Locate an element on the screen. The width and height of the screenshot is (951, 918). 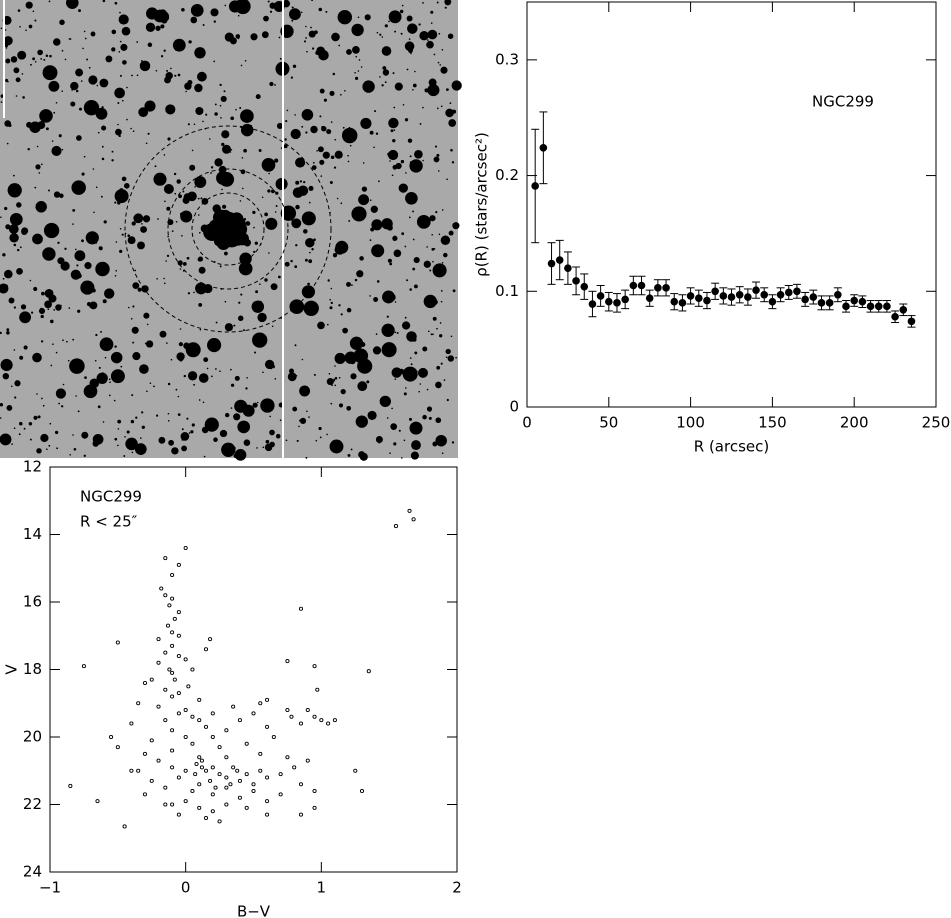
y-tick-label: 0.1 is located at coordinates (507, 291).